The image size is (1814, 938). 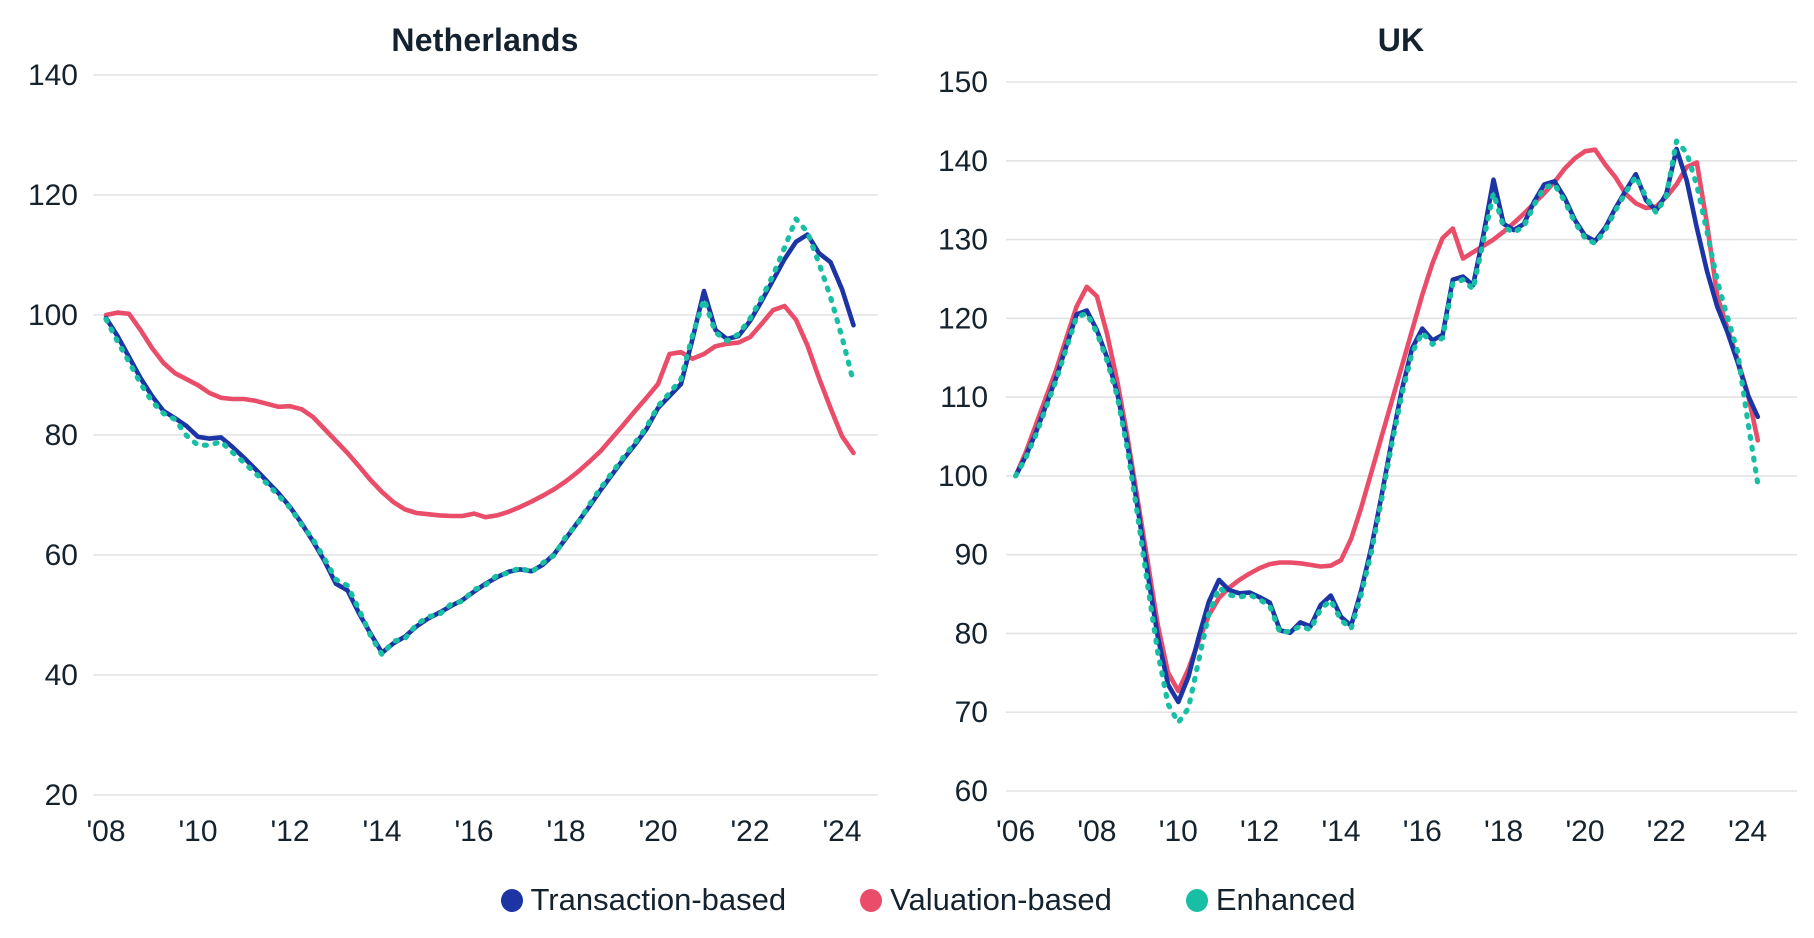 I want to click on y-axis-tick-label: 130, so click(x=963, y=240).